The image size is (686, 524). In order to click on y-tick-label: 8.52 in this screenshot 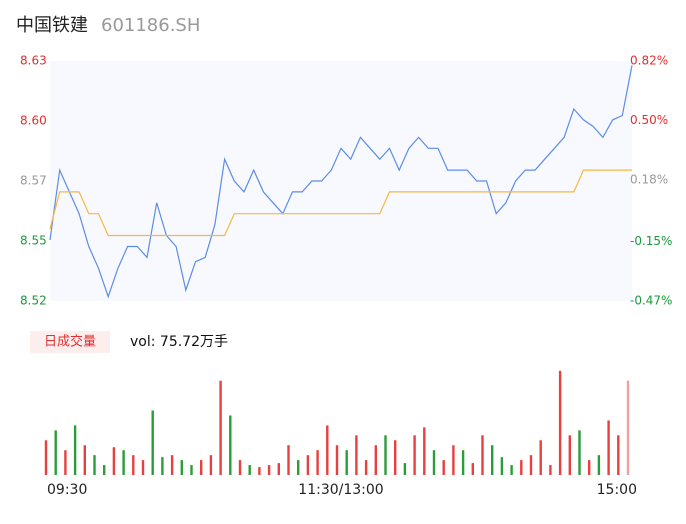, I will do `click(33, 301)`.